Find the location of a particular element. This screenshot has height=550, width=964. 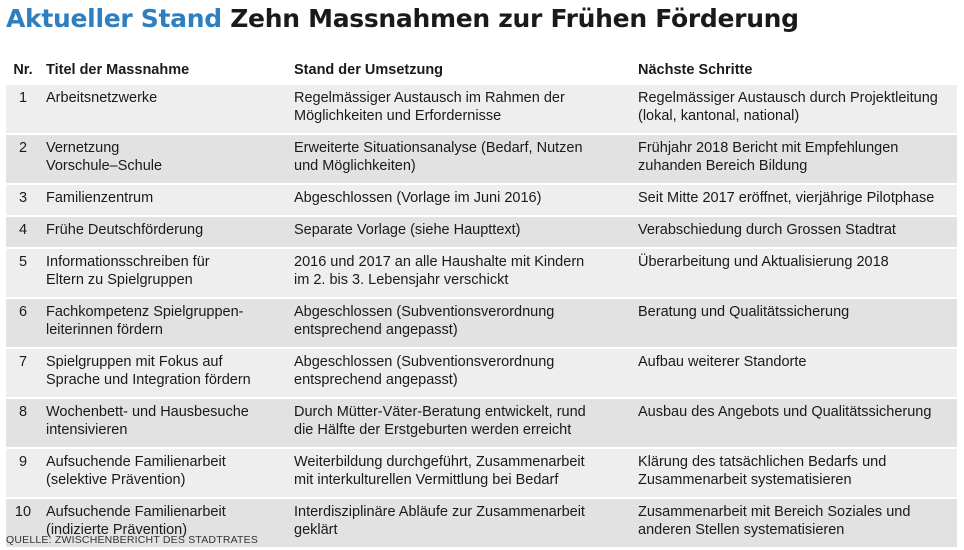

measure-title: Frühe Deutschförderung is located at coordinates (164, 231).